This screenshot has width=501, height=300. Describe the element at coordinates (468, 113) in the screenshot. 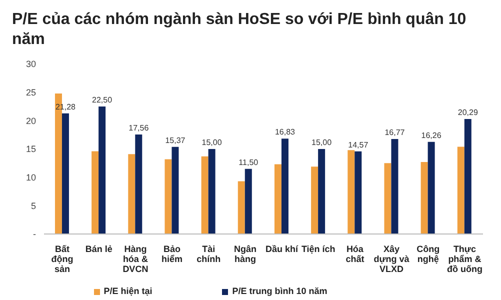

I see `data-label: 20,29` at that location.